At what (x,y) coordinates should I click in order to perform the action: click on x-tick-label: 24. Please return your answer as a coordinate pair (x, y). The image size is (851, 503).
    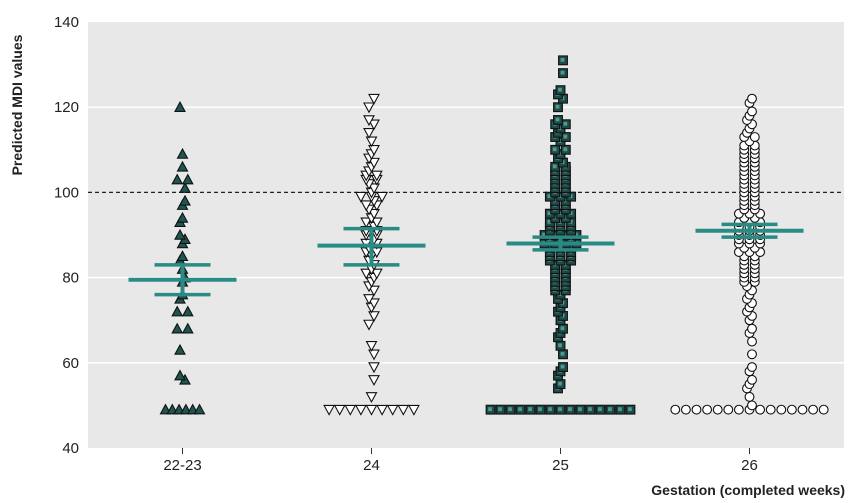
    Looking at the image, I should click on (371, 465).